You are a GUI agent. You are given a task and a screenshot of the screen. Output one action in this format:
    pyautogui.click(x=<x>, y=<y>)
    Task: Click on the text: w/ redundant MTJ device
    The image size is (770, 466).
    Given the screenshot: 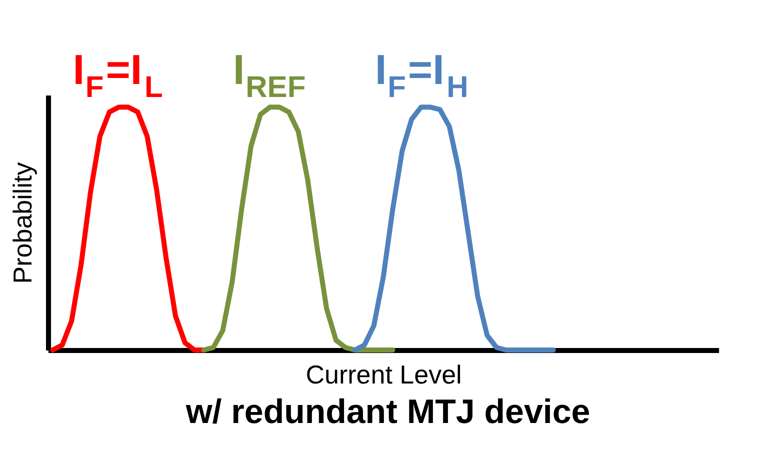 What is the action you would take?
    pyautogui.click(x=387, y=412)
    